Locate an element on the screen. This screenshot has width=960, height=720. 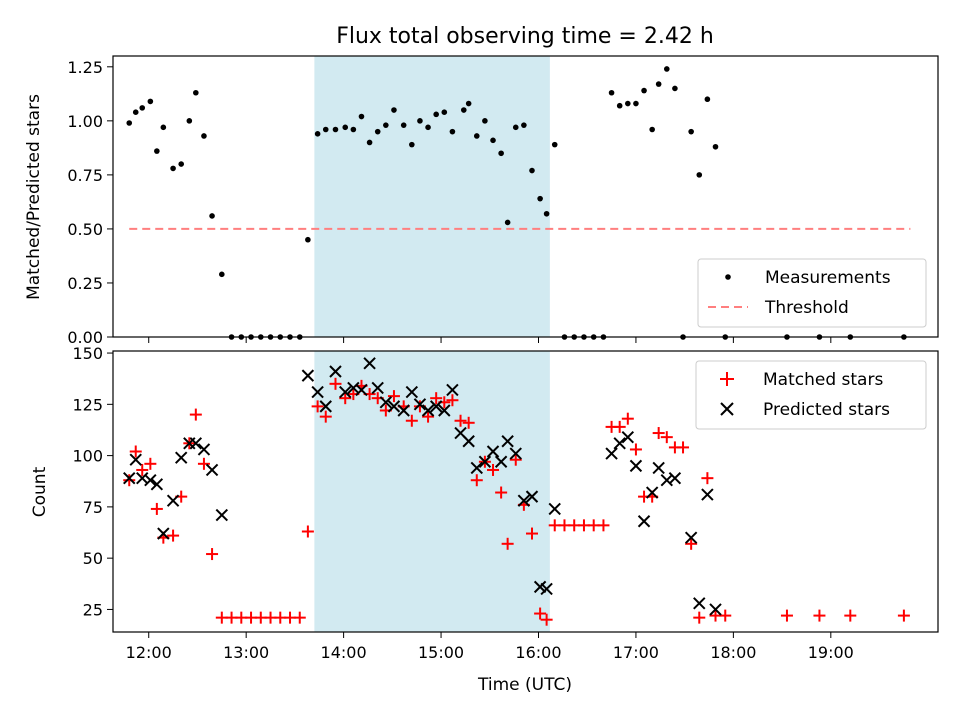
y-tick-label: 50 is located at coordinates (93, 558).